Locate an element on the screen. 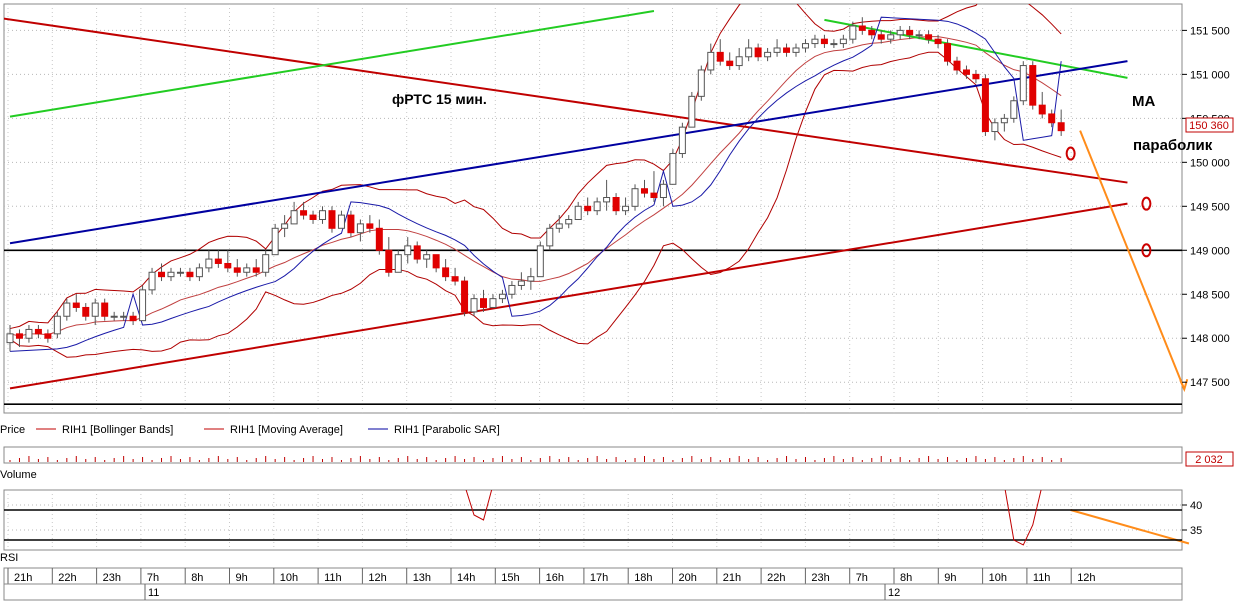  time-tick-label: 23h is located at coordinates (820, 578).